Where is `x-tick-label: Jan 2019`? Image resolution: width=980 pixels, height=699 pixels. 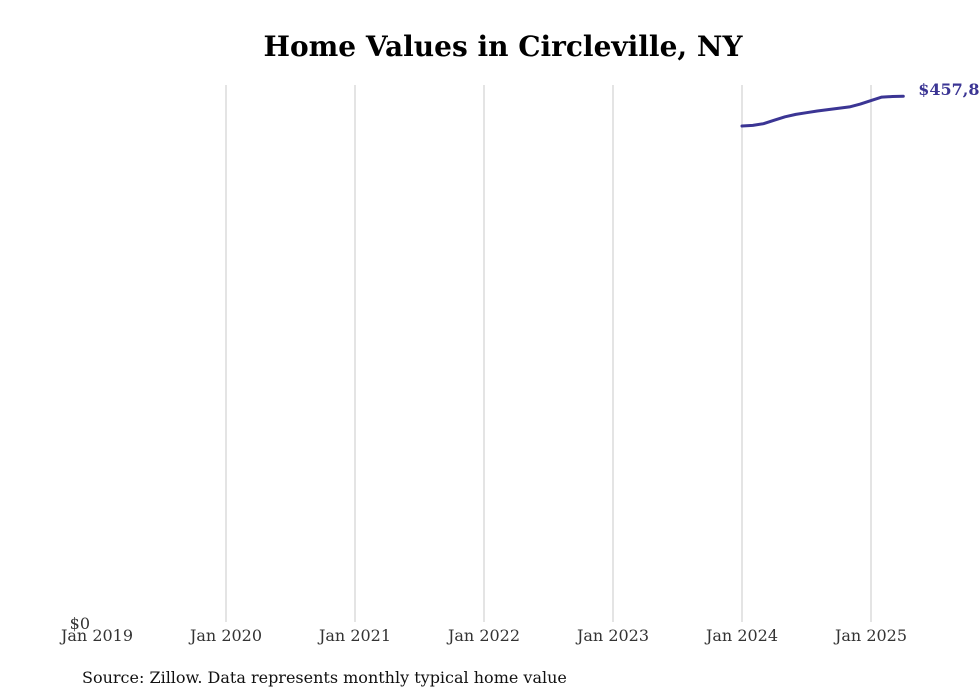
x-tick-label: Jan 2019 is located at coordinates (96, 635).